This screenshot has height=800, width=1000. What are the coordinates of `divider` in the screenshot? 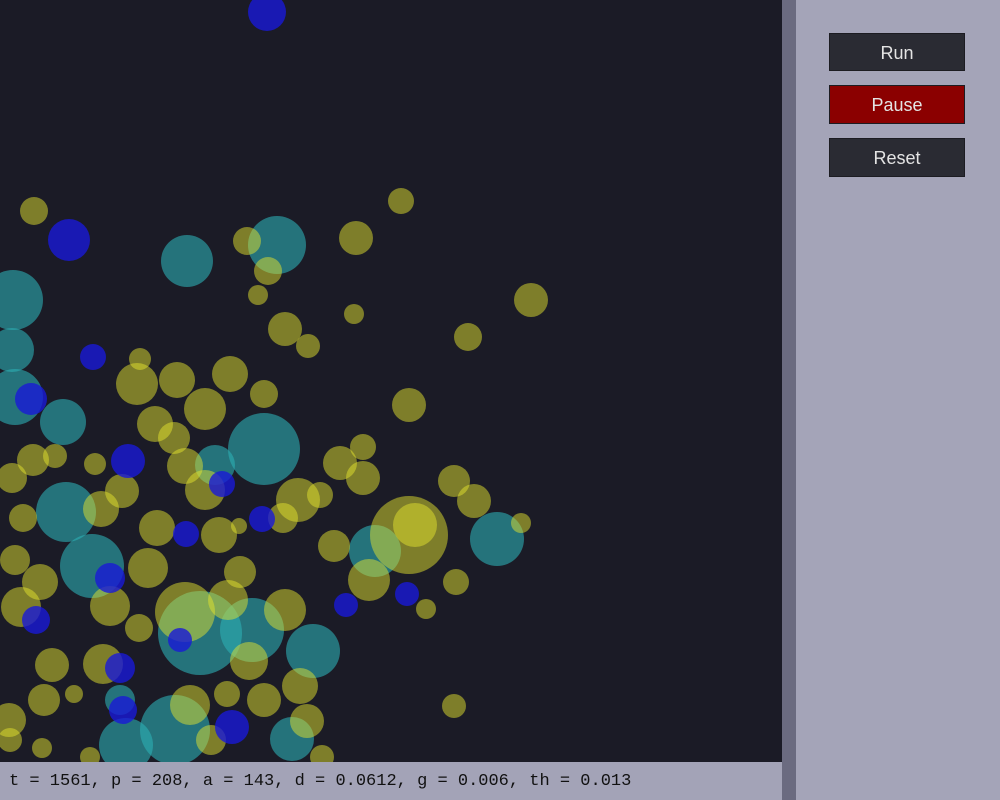 It's located at (789, 400).